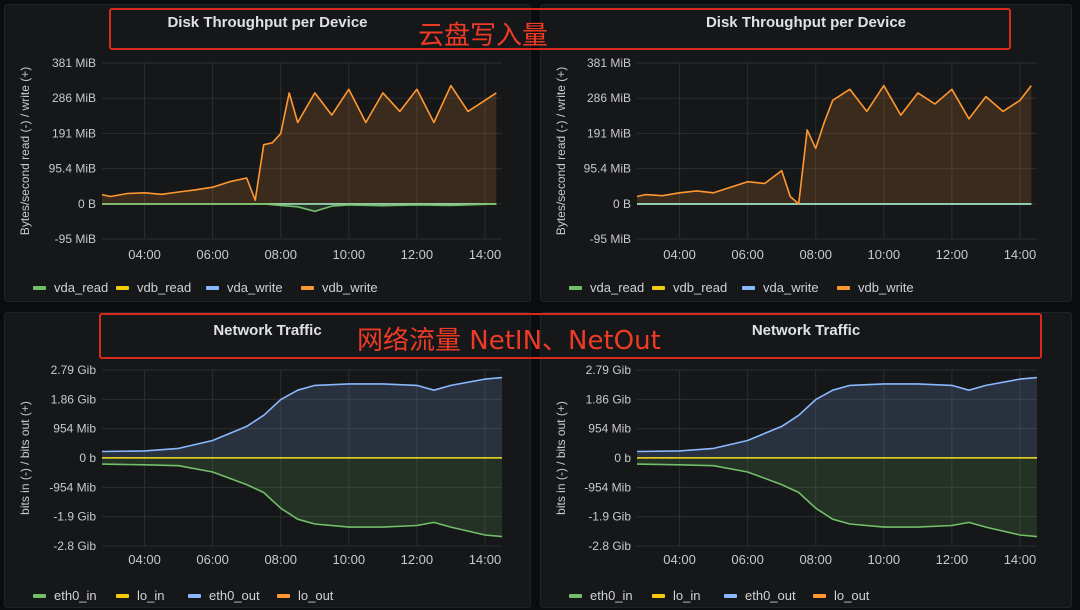  I want to click on legend-label-eth0_in: eth0_in, so click(611, 595).